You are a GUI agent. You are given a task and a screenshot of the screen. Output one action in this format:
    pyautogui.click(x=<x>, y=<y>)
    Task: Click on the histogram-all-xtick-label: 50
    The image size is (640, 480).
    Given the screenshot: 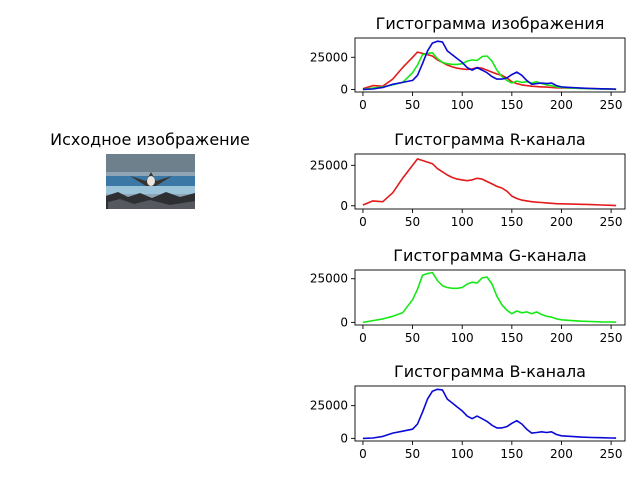 What is the action you would take?
    pyautogui.click(x=412, y=105)
    